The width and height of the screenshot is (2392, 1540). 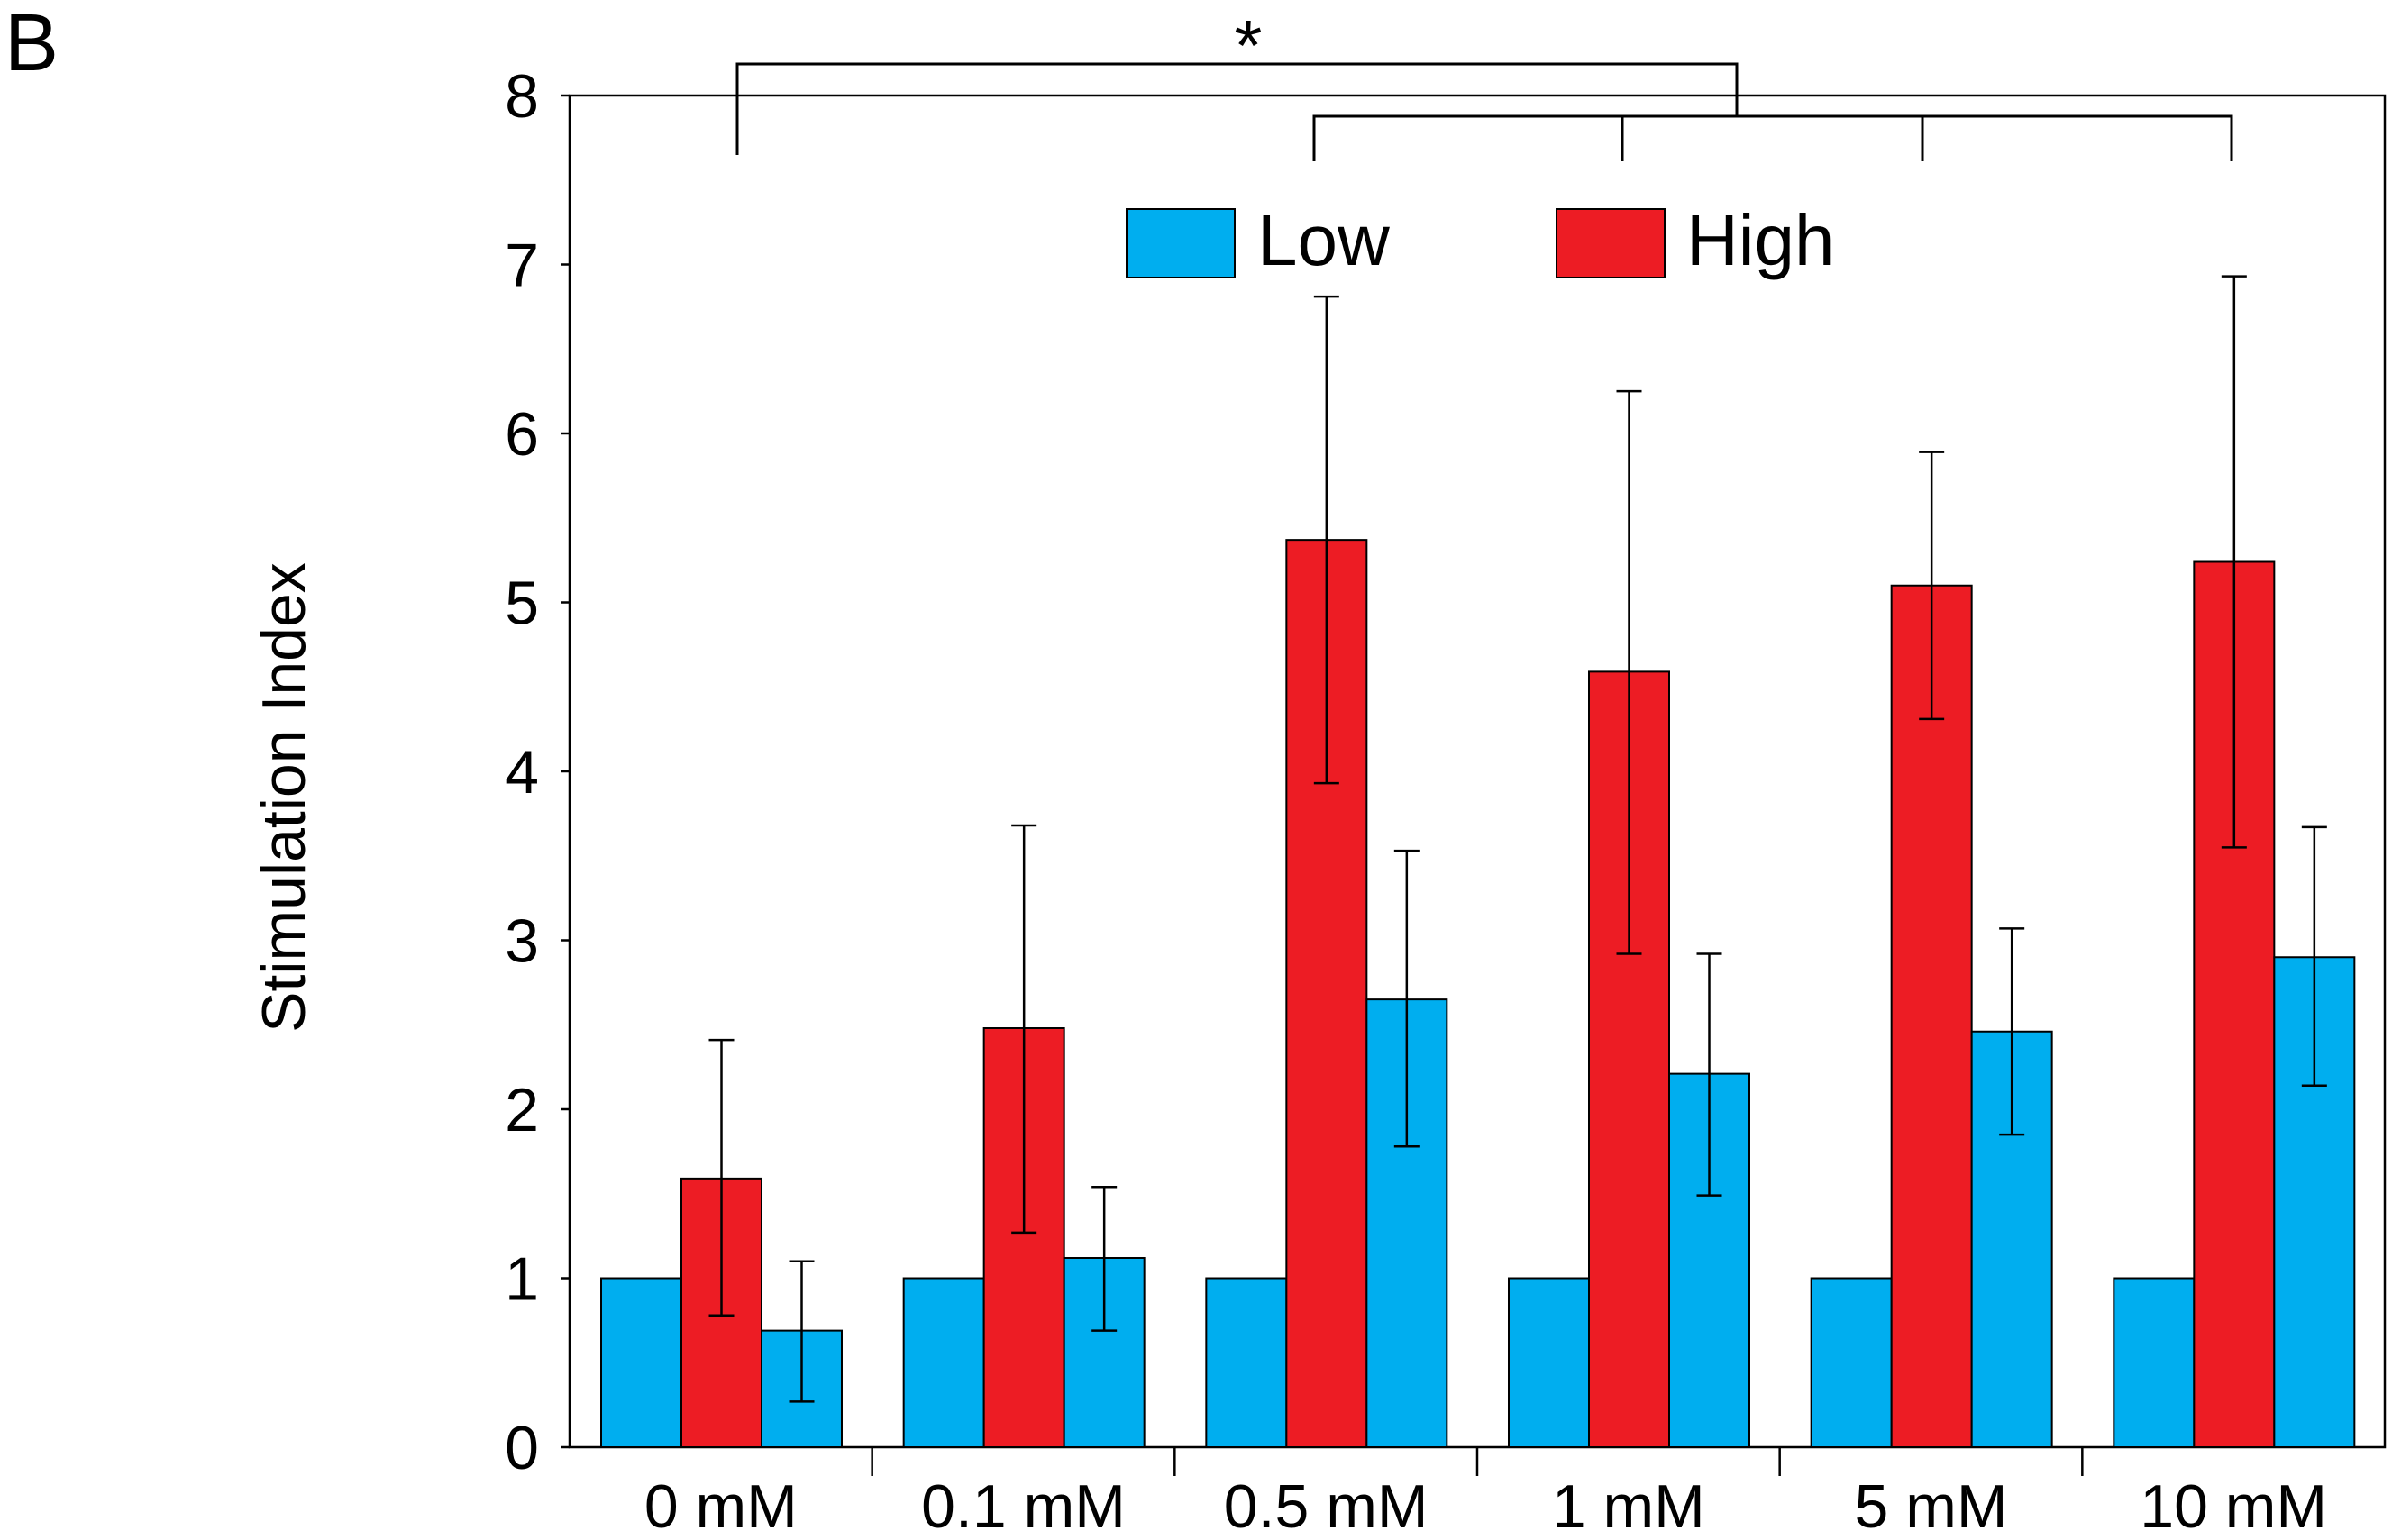 I want to click on y-tick-label-3: 3, so click(x=522, y=941).